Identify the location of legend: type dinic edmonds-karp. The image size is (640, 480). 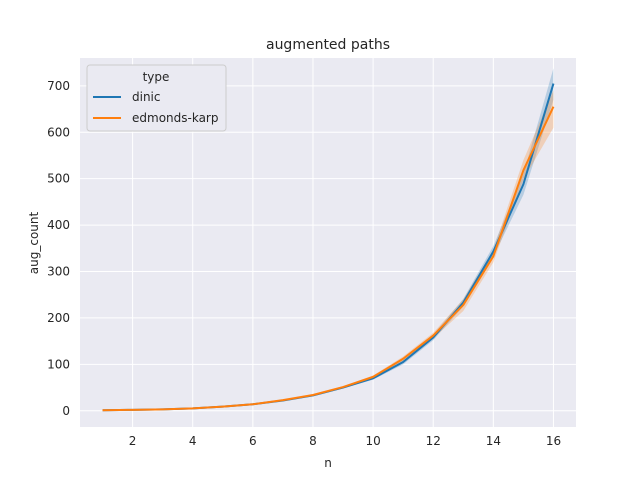
(156, 98).